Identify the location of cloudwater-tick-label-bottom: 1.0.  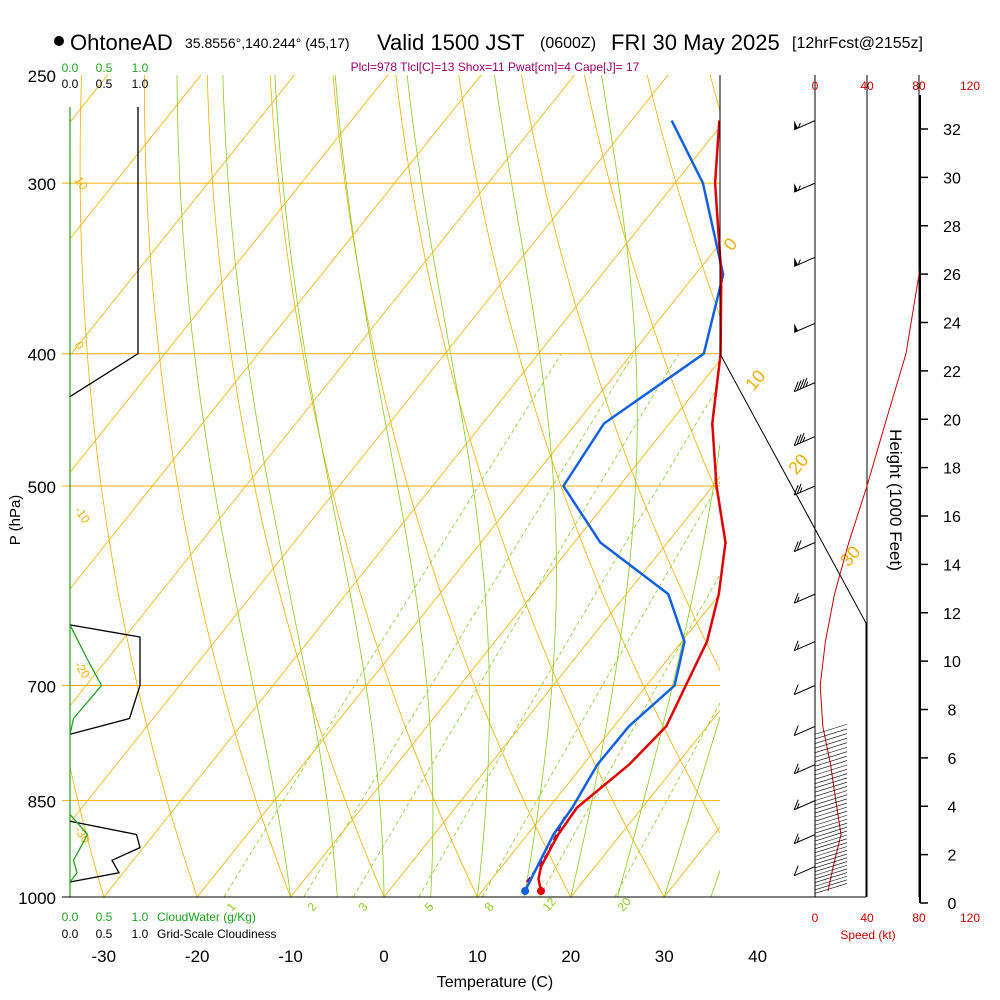
(140, 917).